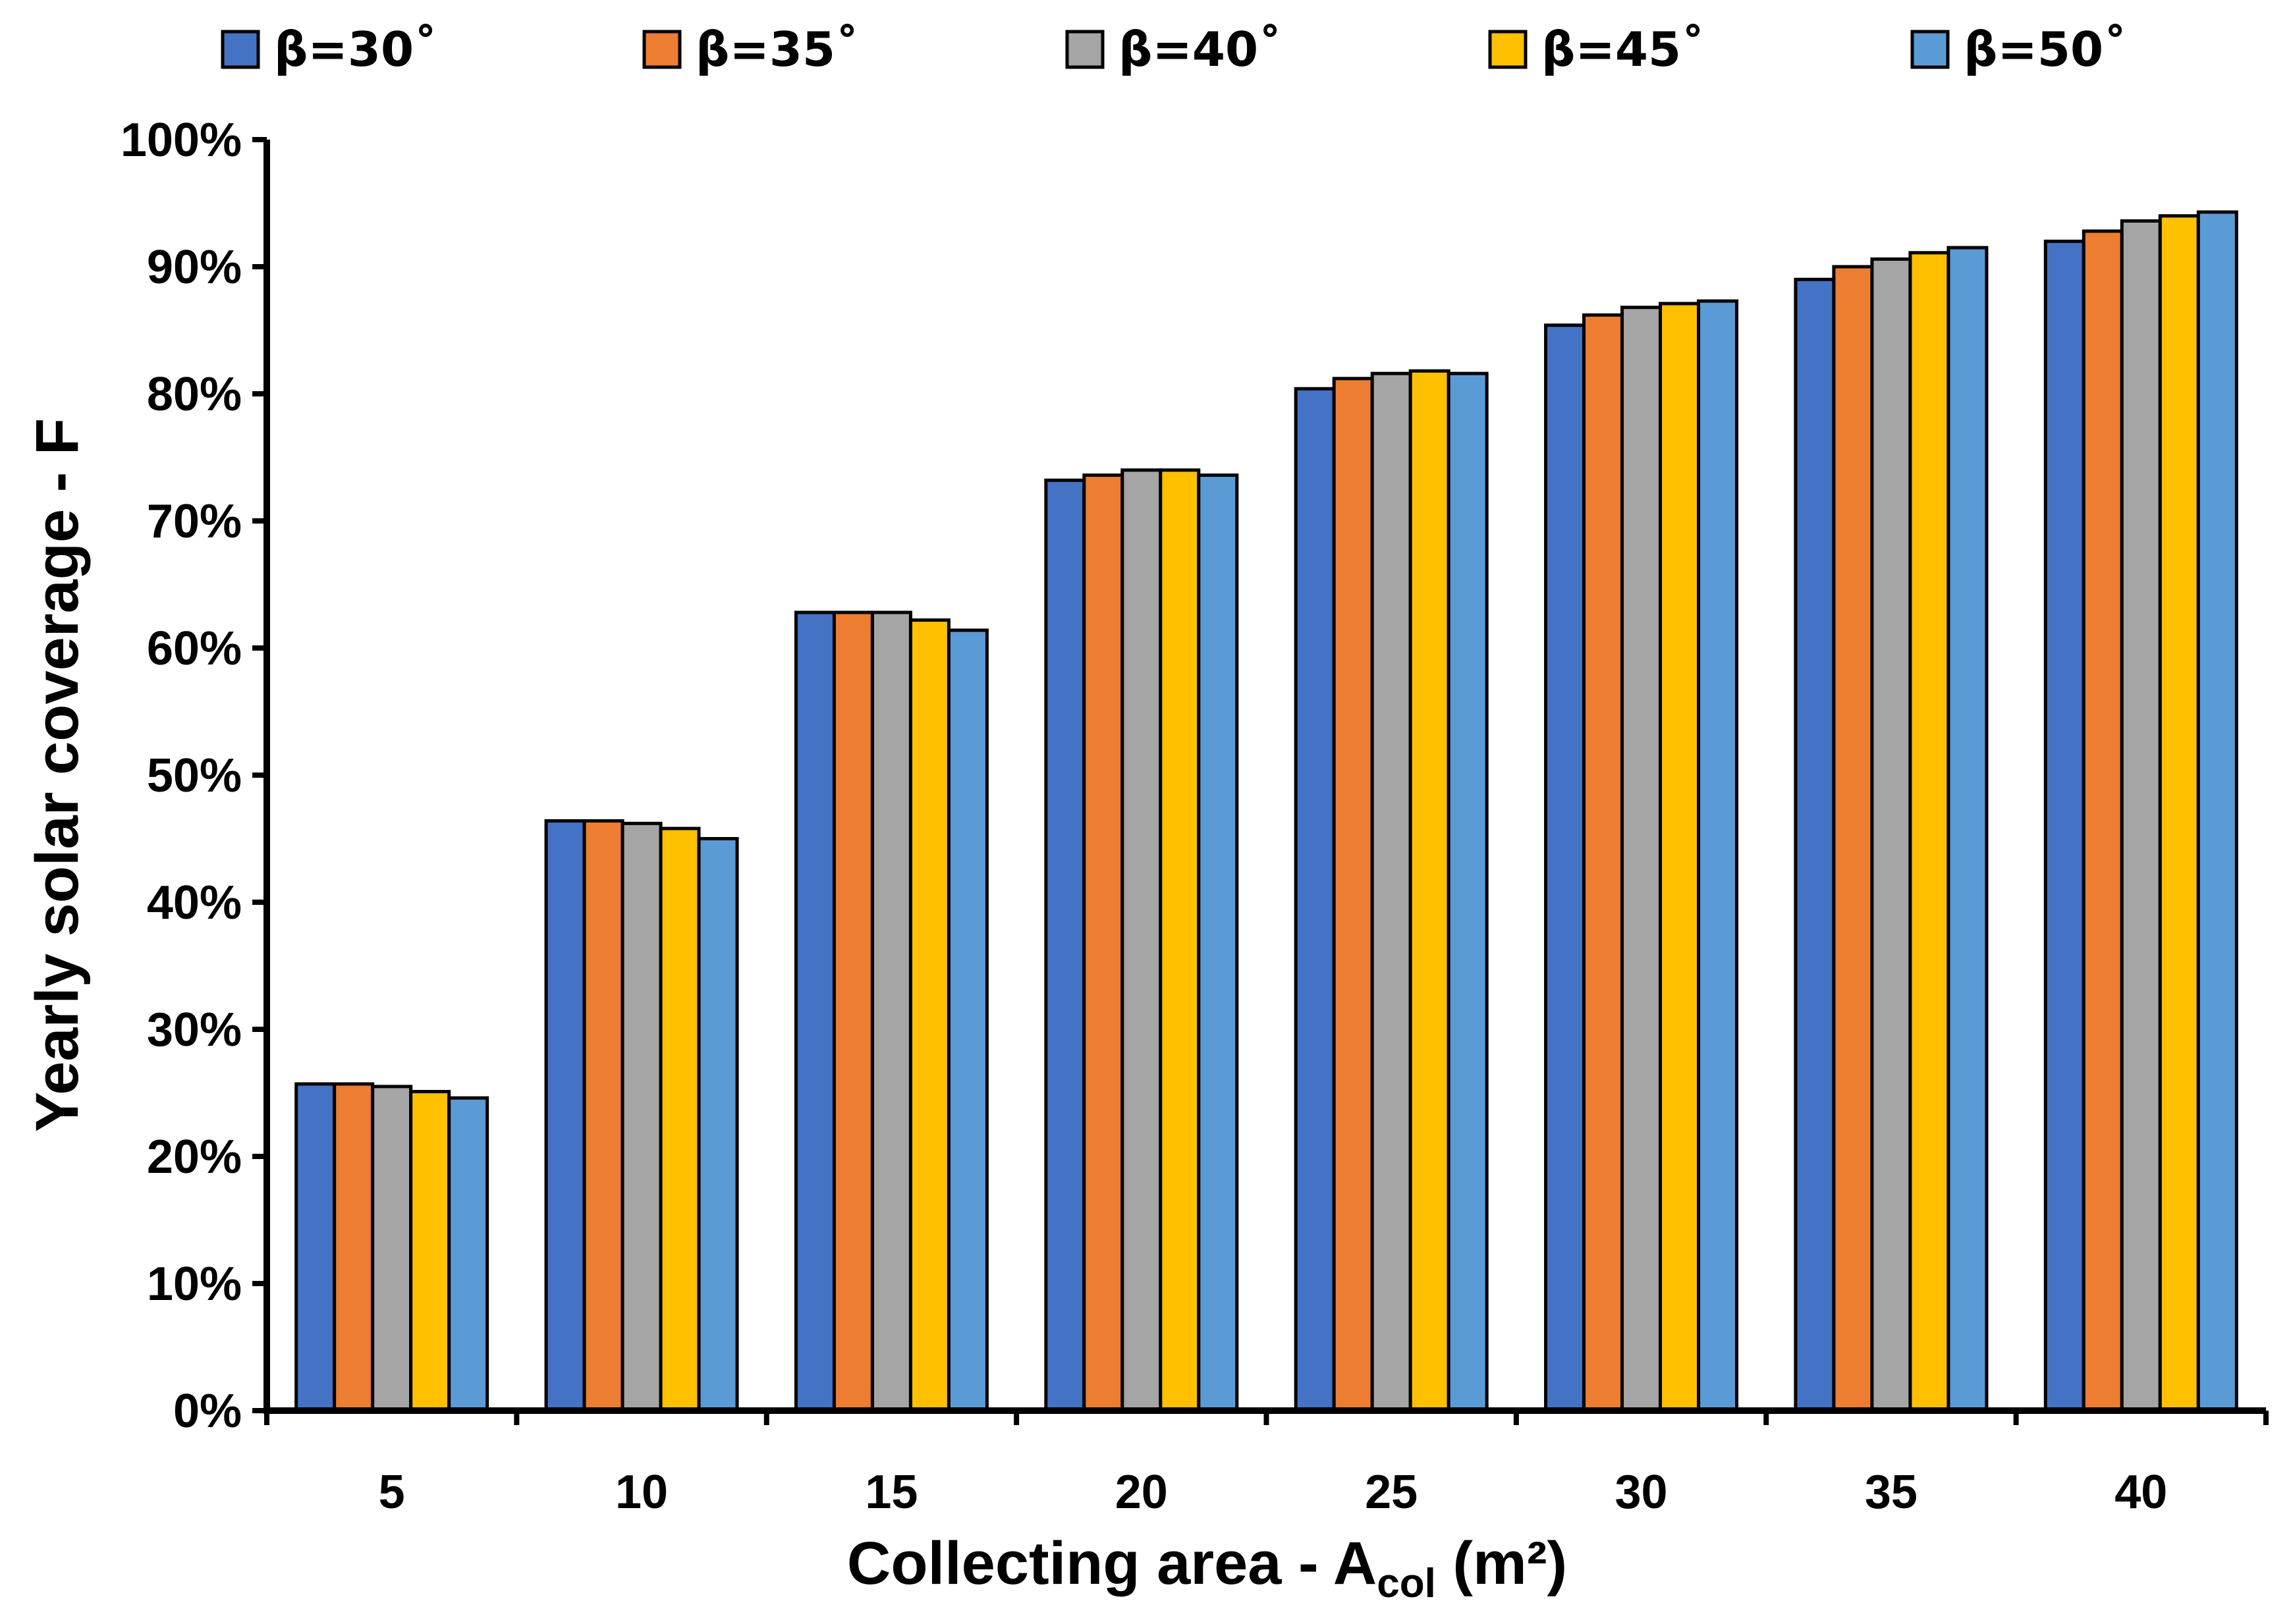 This screenshot has width=2291, height=1624. Describe the element at coordinates (2140, 1493) in the screenshot. I see `x-tick-label: 40` at that location.